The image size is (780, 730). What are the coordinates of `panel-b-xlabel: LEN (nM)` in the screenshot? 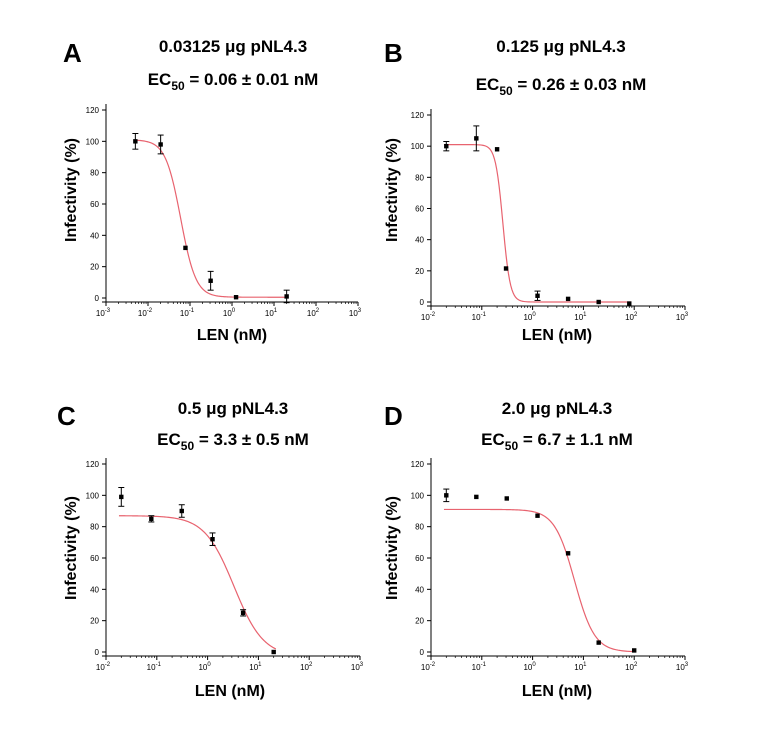 It's located at (557, 335).